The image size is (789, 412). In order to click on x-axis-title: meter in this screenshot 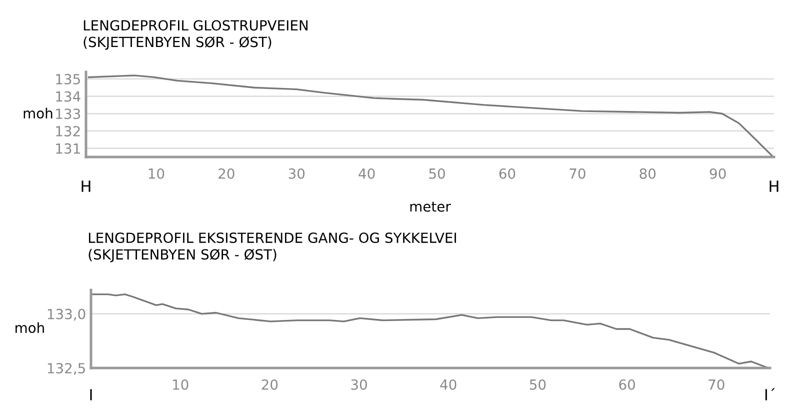, I will do `click(430, 207)`.